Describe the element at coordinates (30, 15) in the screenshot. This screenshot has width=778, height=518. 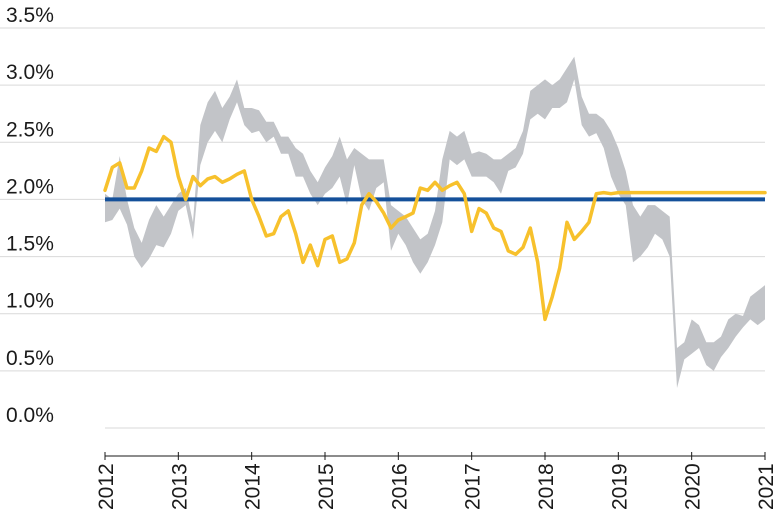
I see `y-tick-label: 3.5%` at that location.